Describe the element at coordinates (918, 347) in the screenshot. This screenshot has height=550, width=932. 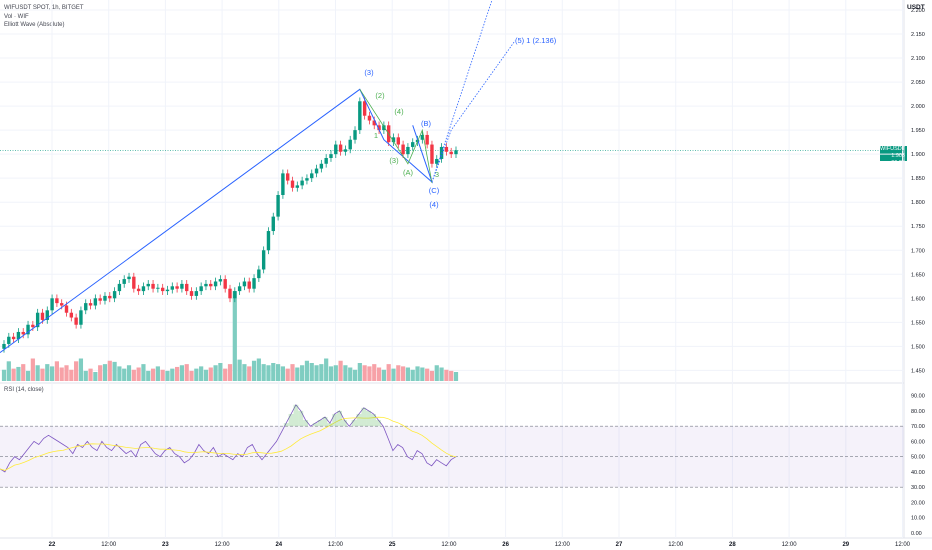
I see `price-tick-label: 1.500` at that location.